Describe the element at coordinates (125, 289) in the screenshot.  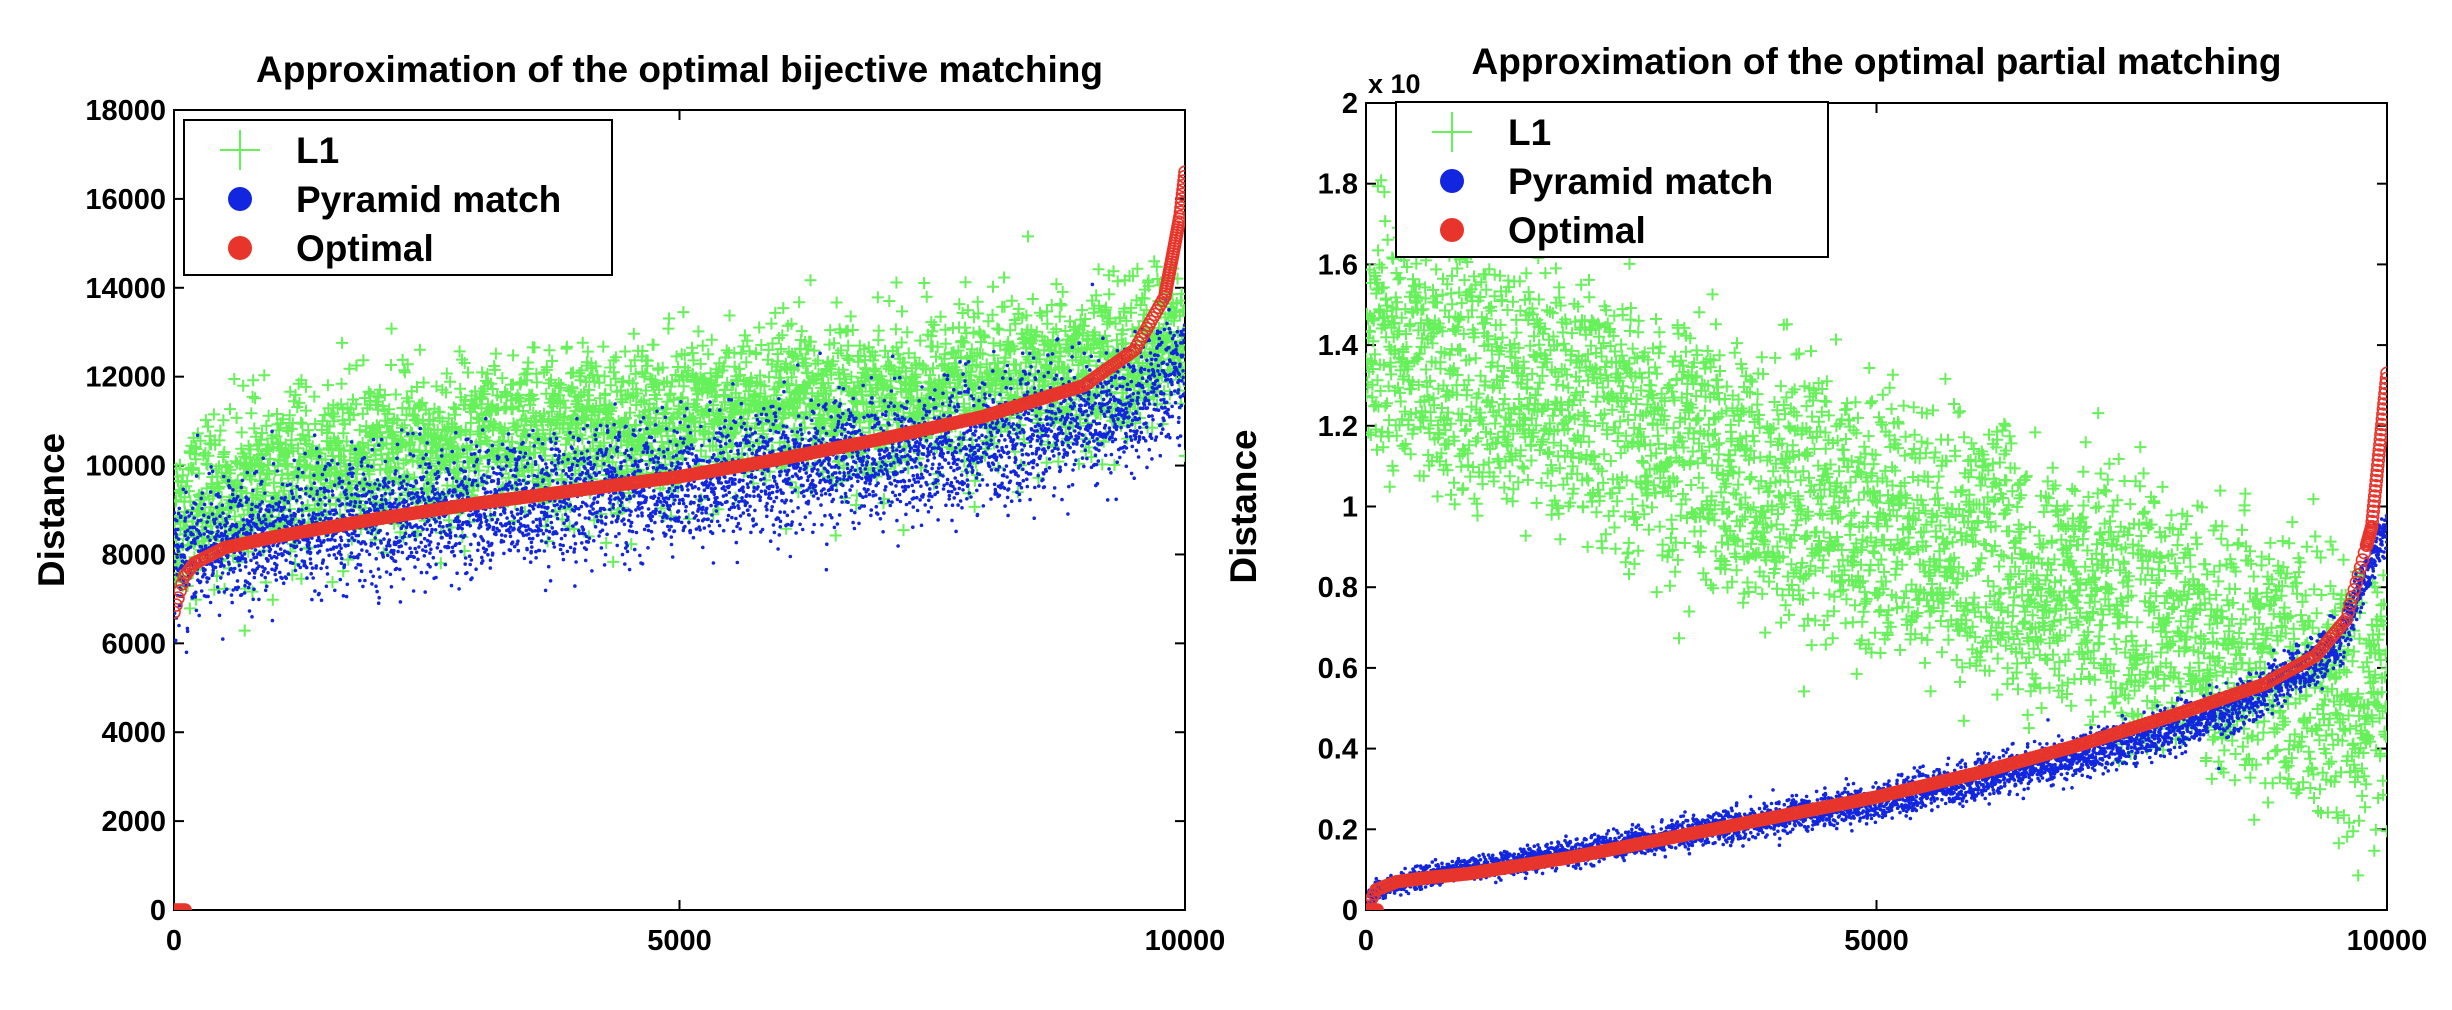
I see `y-tick-label: 14000` at that location.